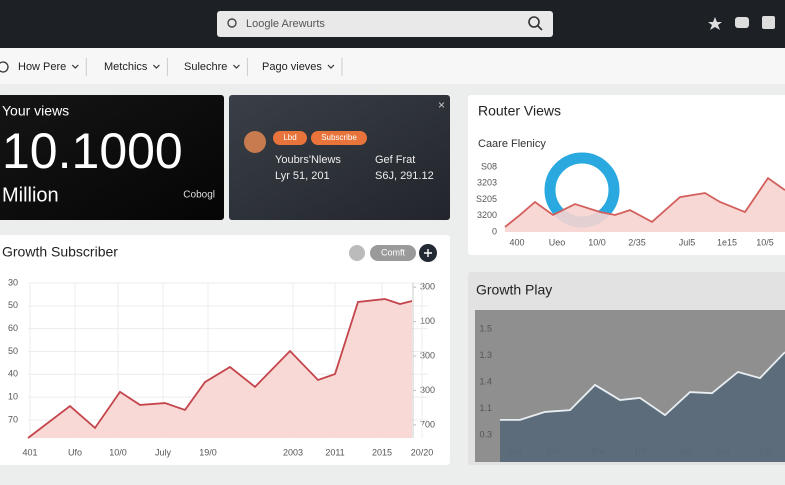  I want to click on y-tick-label: 10, so click(13, 397).